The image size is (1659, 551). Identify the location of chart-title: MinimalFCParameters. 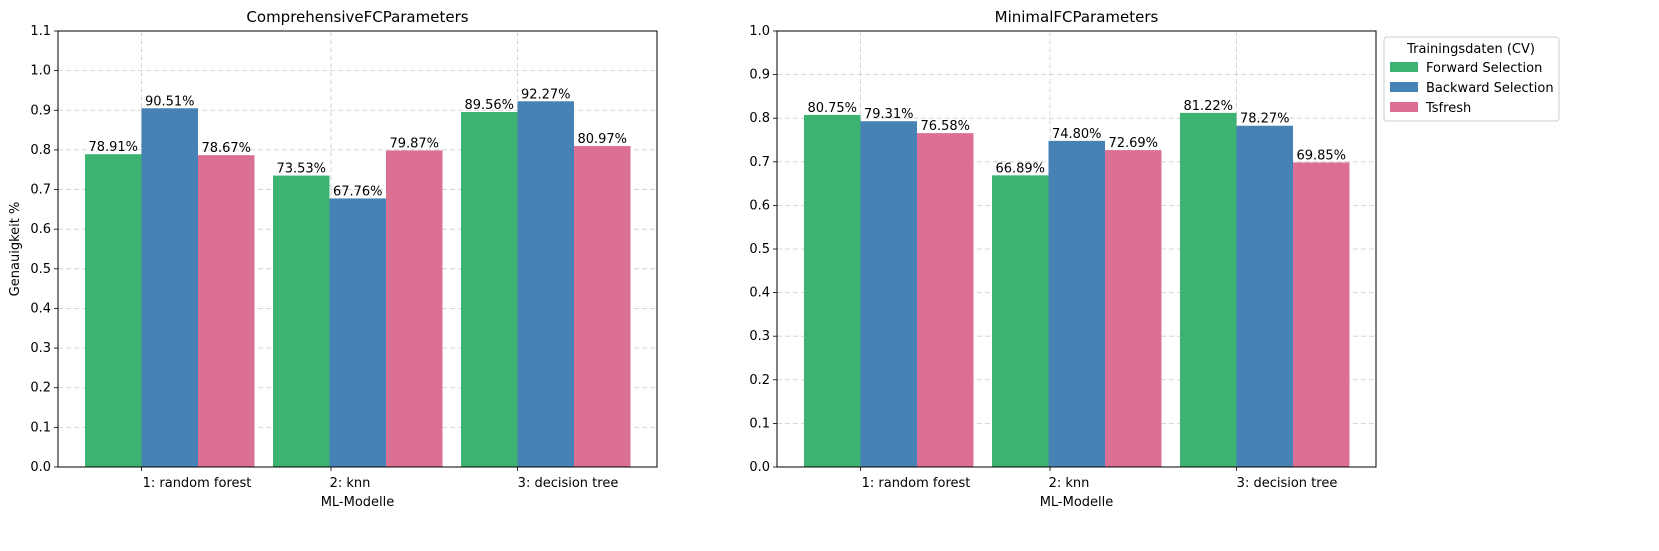
(1077, 17).